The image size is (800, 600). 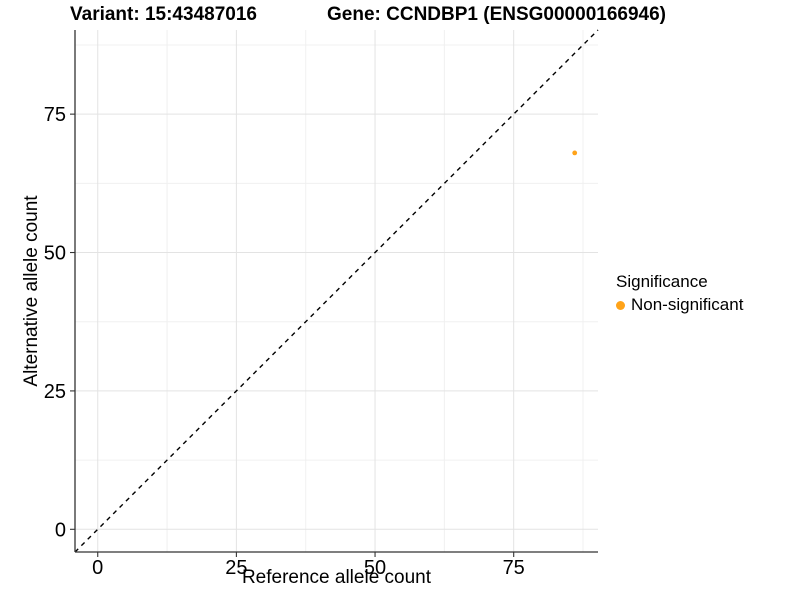 I want to click on legend: Significance Non-significant, so click(x=679, y=293).